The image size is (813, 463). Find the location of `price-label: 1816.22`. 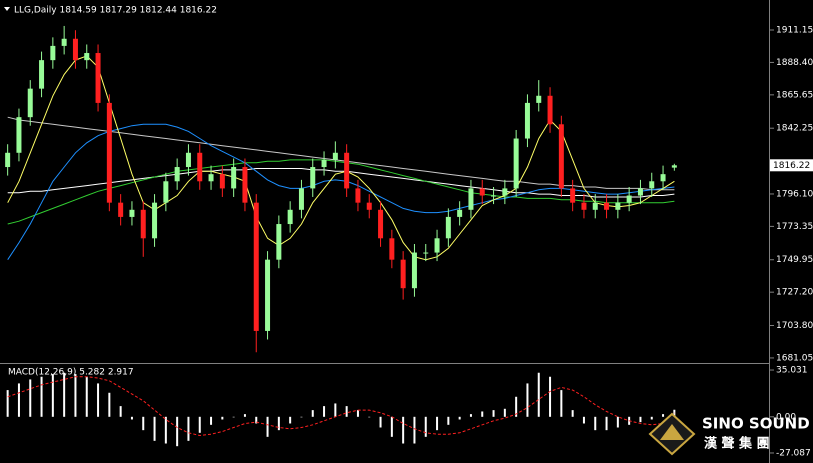

price-label: 1816.22 is located at coordinates (791, 166).